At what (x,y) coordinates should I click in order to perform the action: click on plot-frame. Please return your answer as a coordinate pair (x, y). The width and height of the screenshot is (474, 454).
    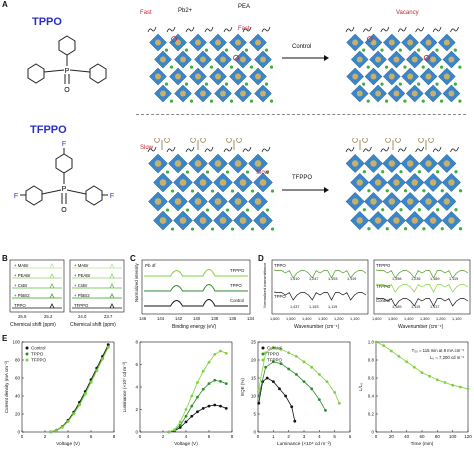
    Looking at the image, I should click on (186, 387).